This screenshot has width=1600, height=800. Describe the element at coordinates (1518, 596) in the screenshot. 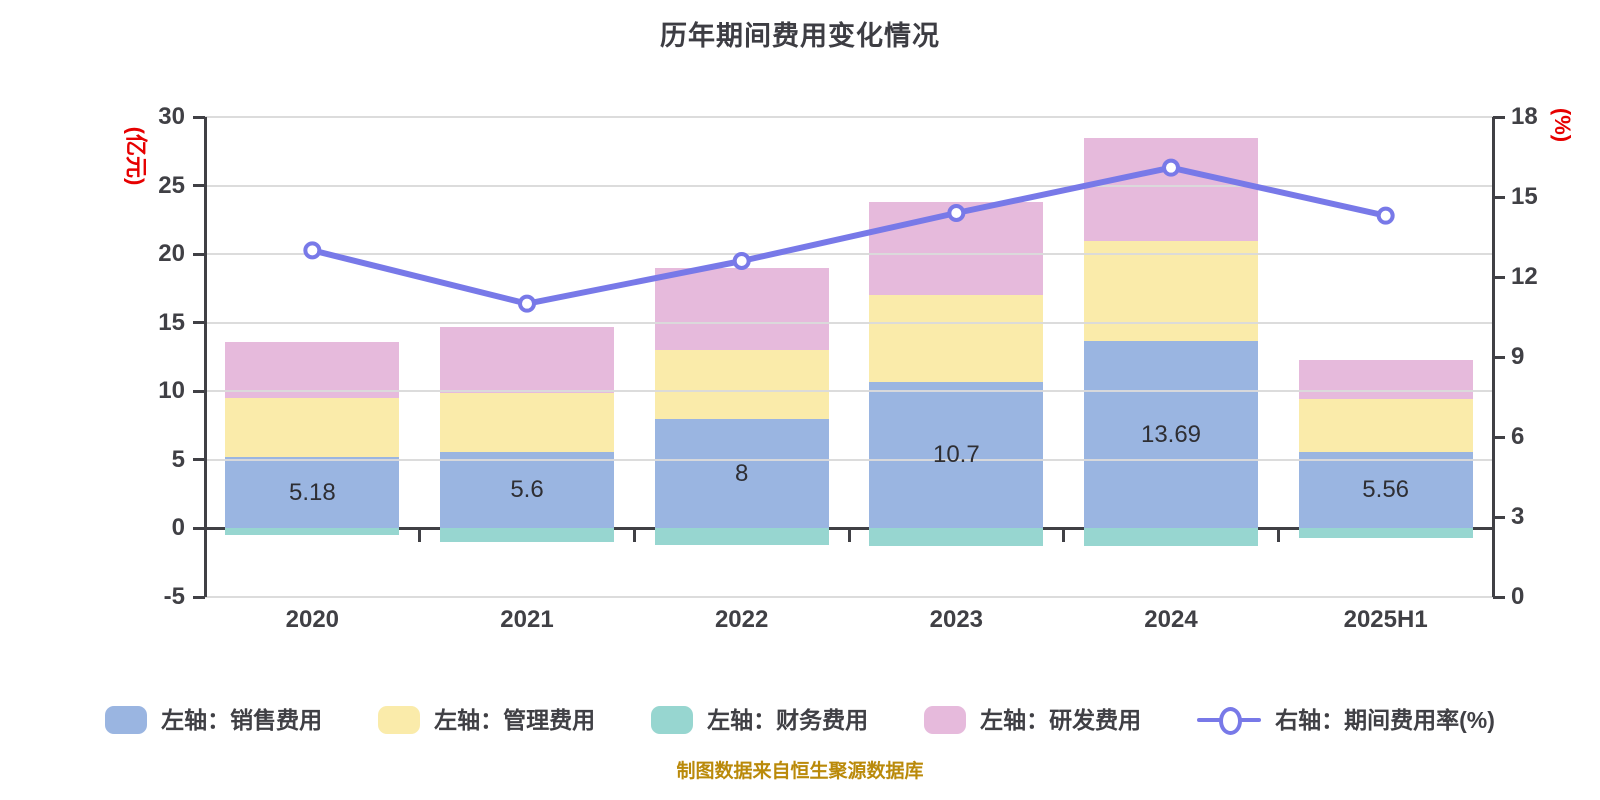

I see `right-axis-tick-label: 0` at that location.